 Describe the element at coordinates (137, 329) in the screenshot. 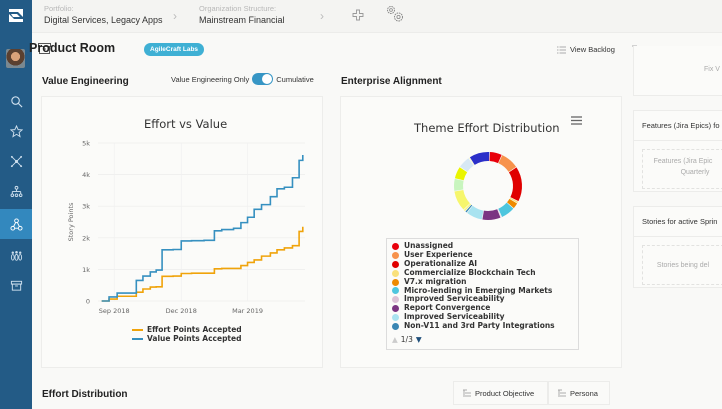

I see `legend-effort-swatch` at that location.